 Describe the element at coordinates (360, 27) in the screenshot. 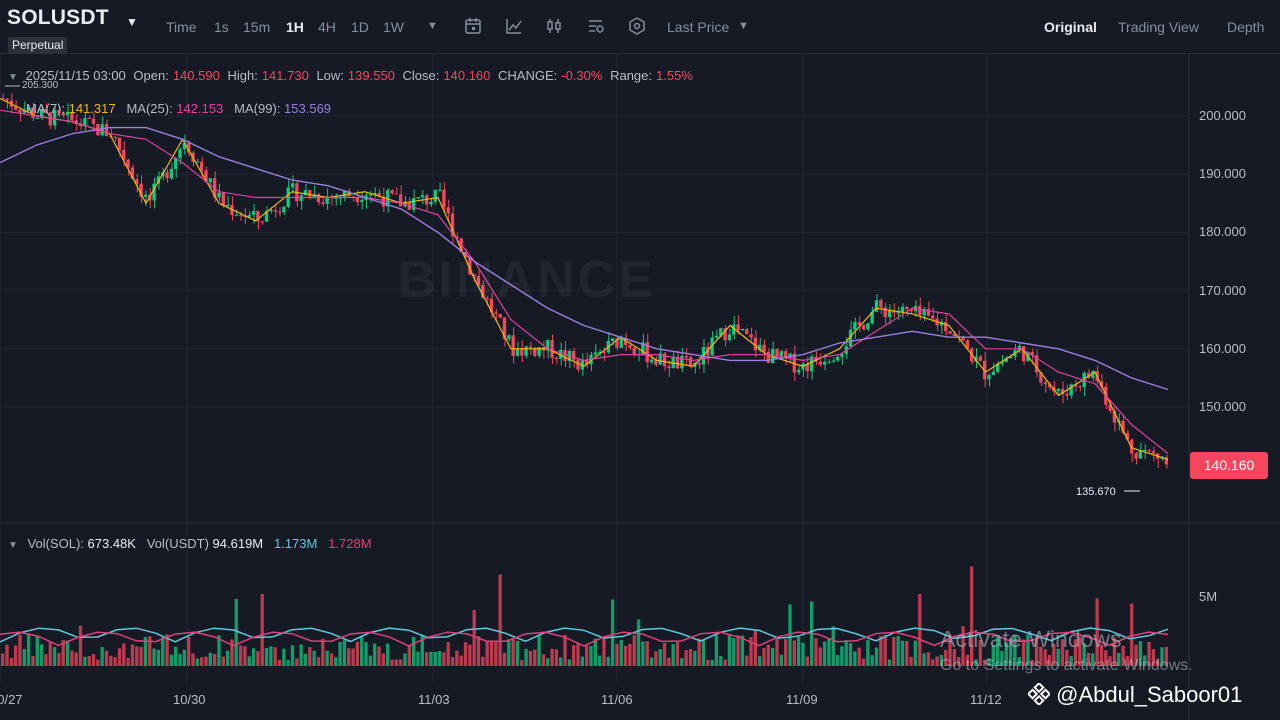

I see `tab-1d: 1D` at that location.